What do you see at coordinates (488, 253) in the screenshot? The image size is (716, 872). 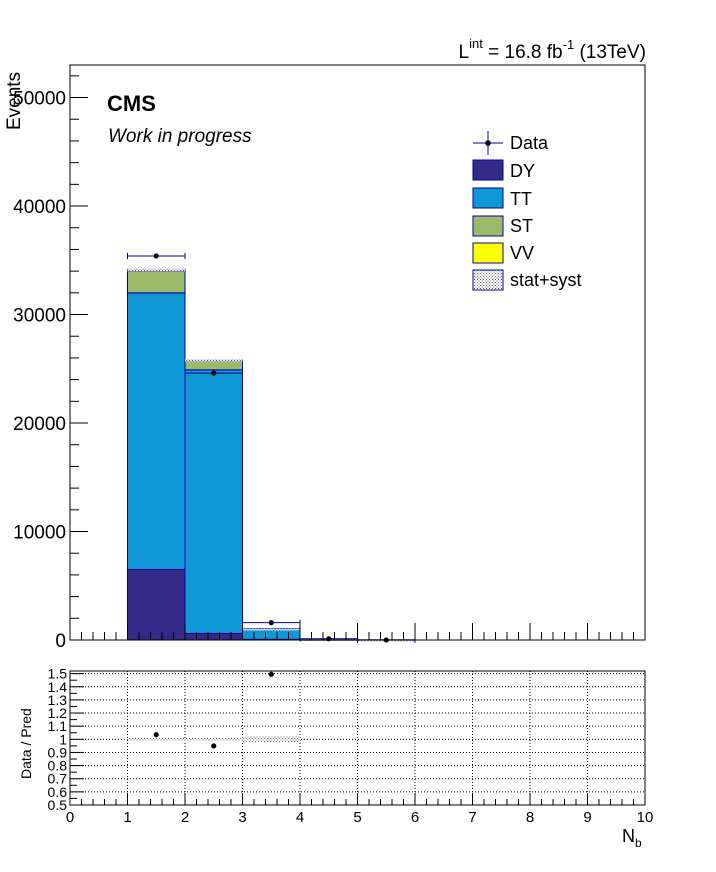 I see `legend-vv-swatch` at bounding box center [488, 253].